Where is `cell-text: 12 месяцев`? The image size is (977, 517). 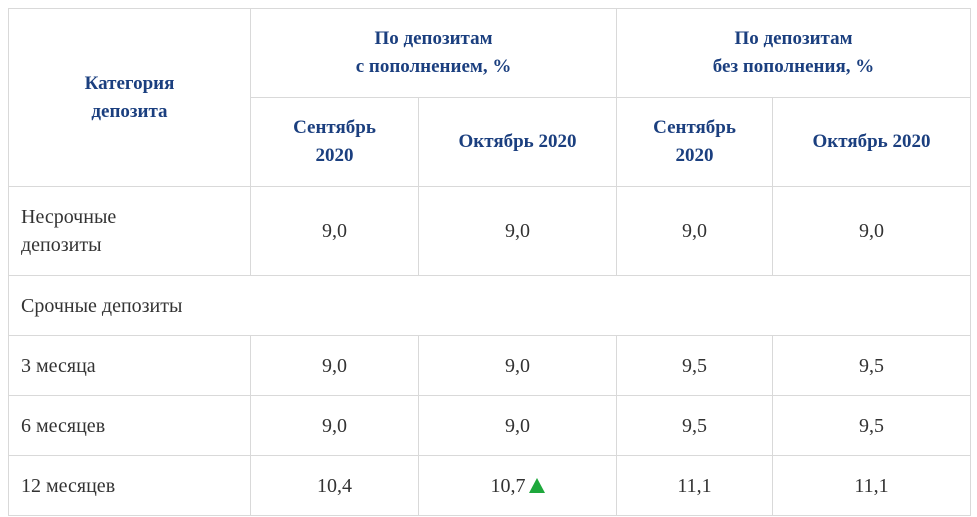
cell-text: 12 месяцев is located at coordinates (68, 485).